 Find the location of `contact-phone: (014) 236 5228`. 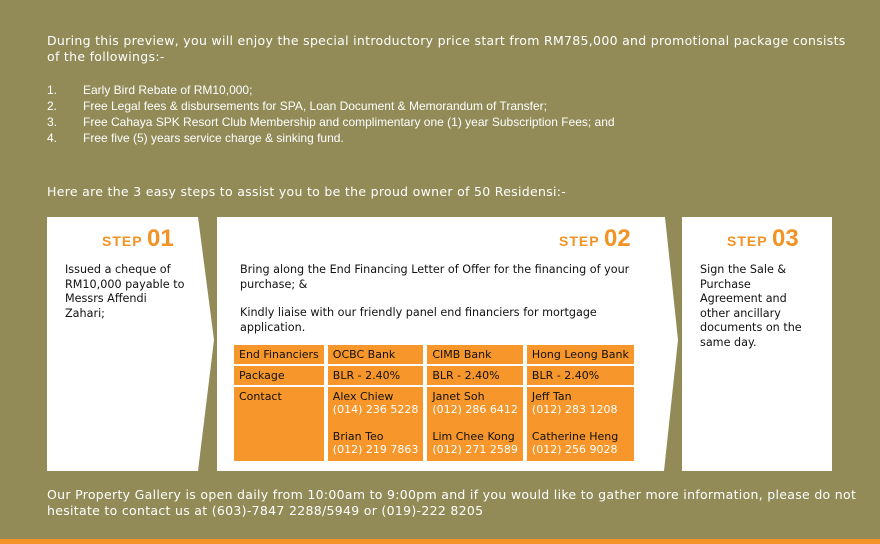

contact-phone: (014) 236 5228 is located at coordinates (375, 409).